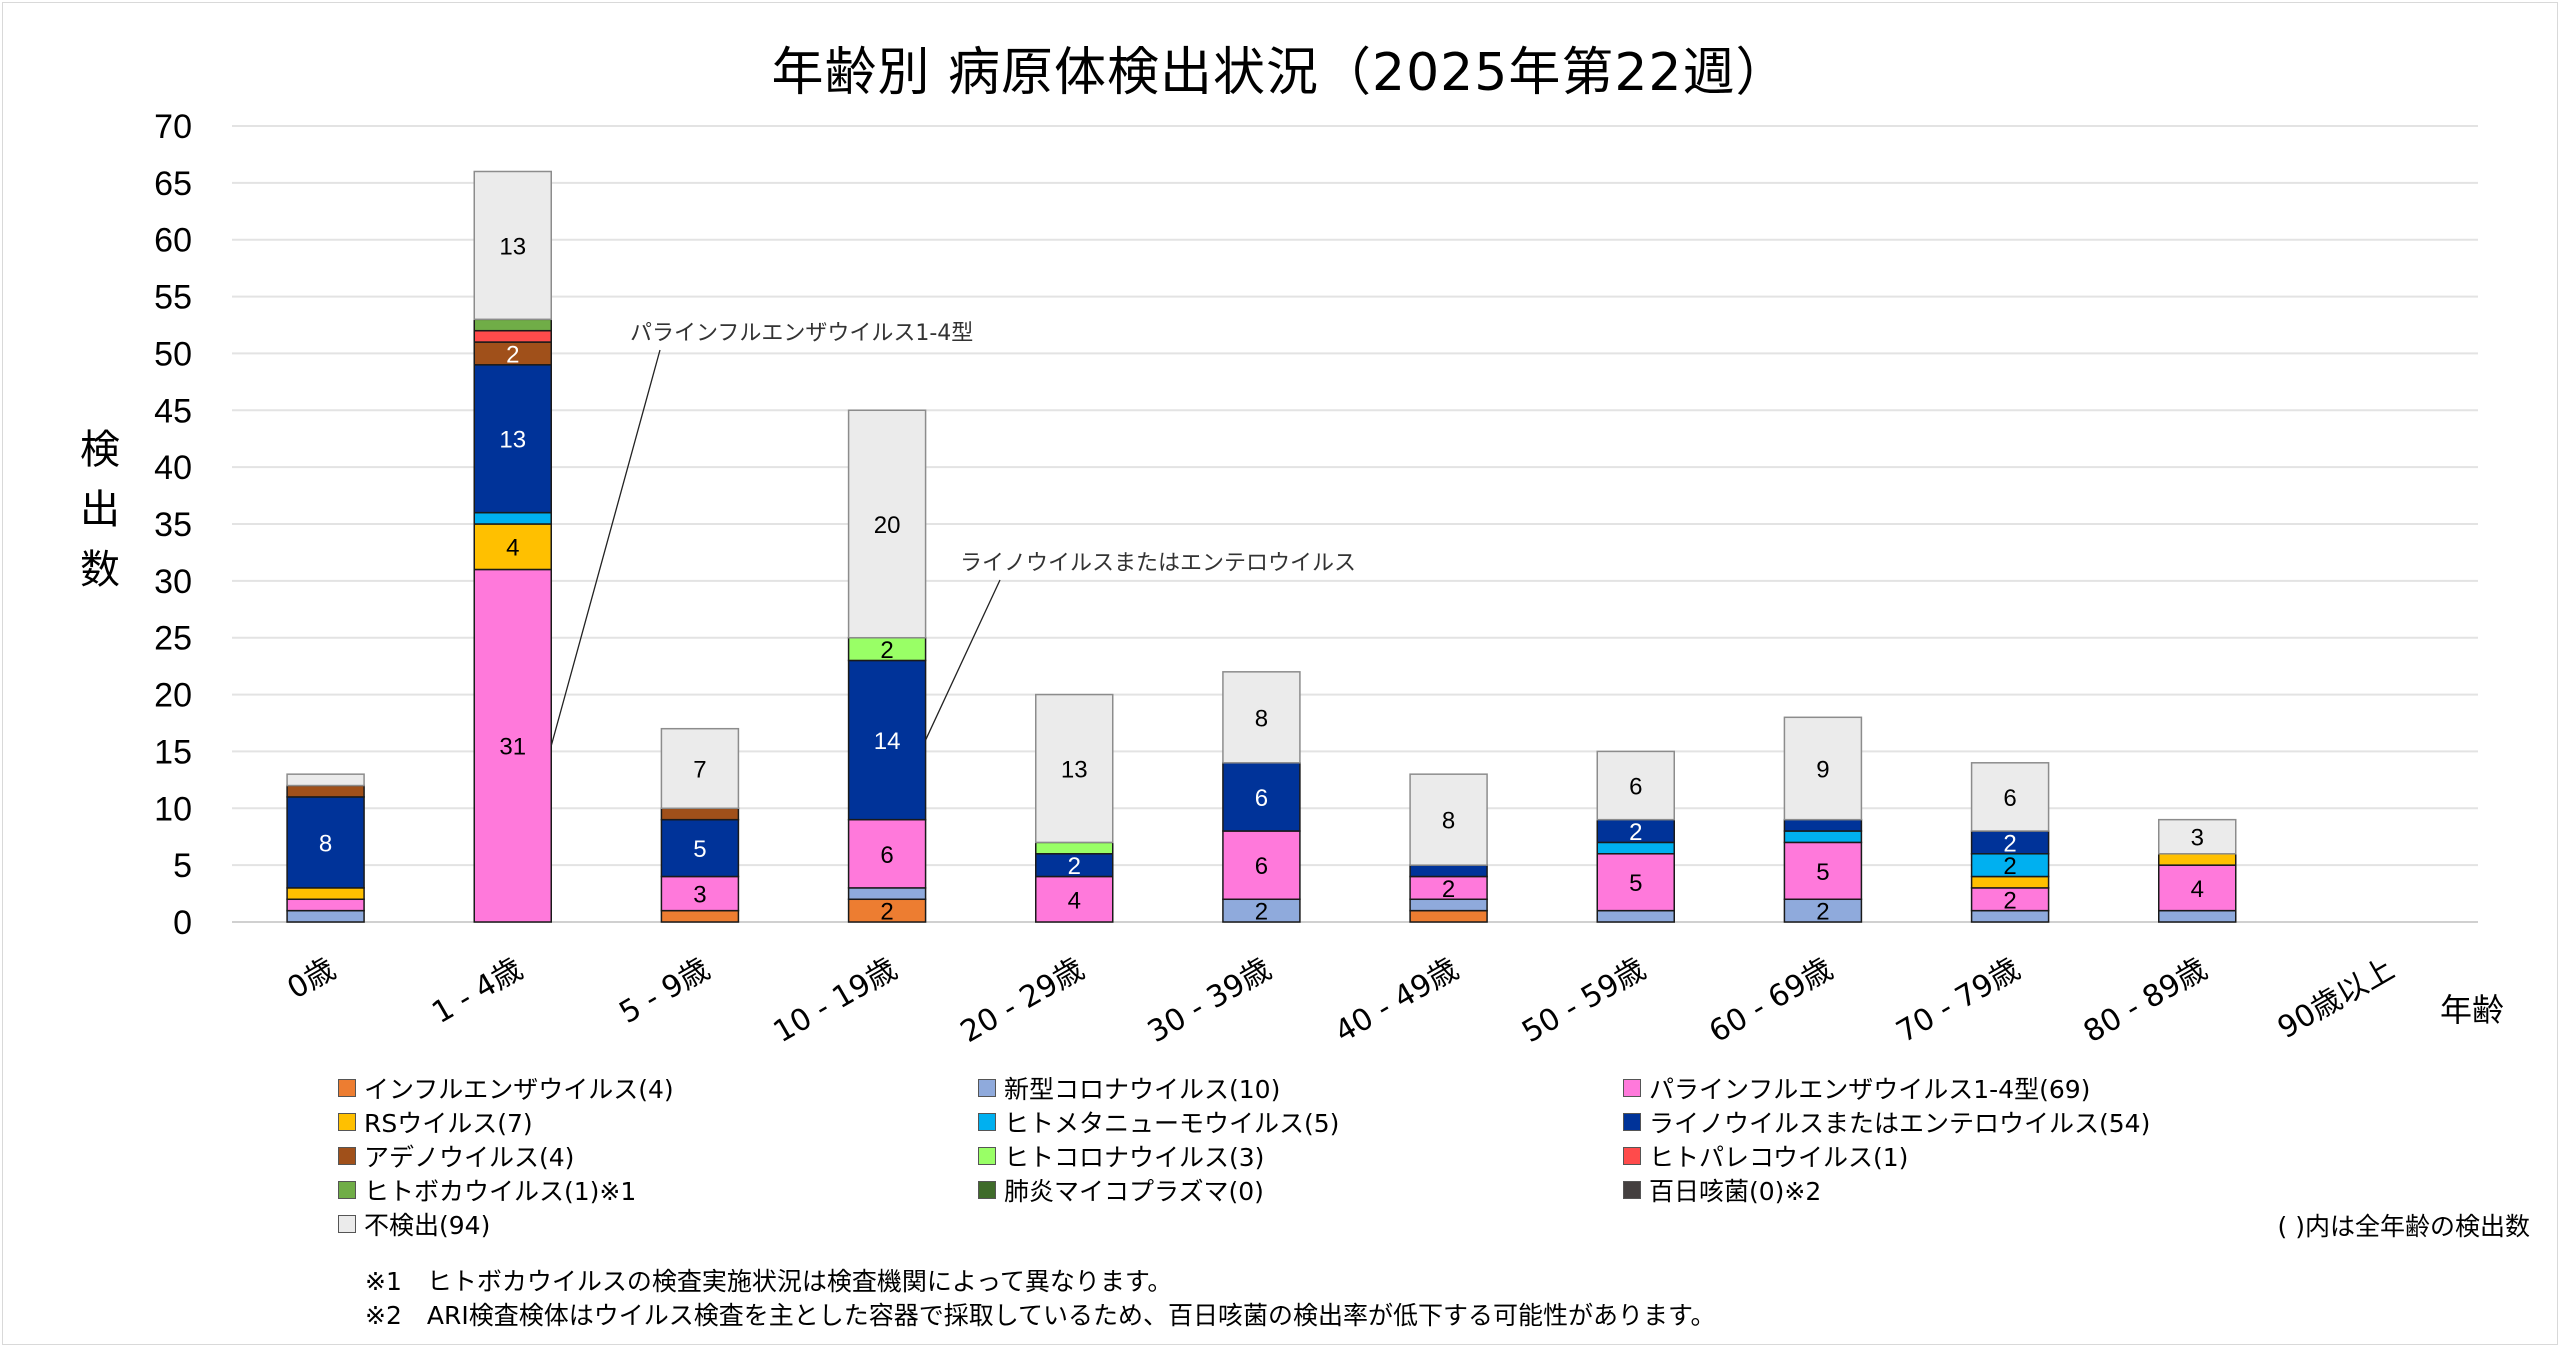  Describe the element at coordinates (427, 1225) in the screenshot. I see `legend-label: 不検出(94)` at that location.